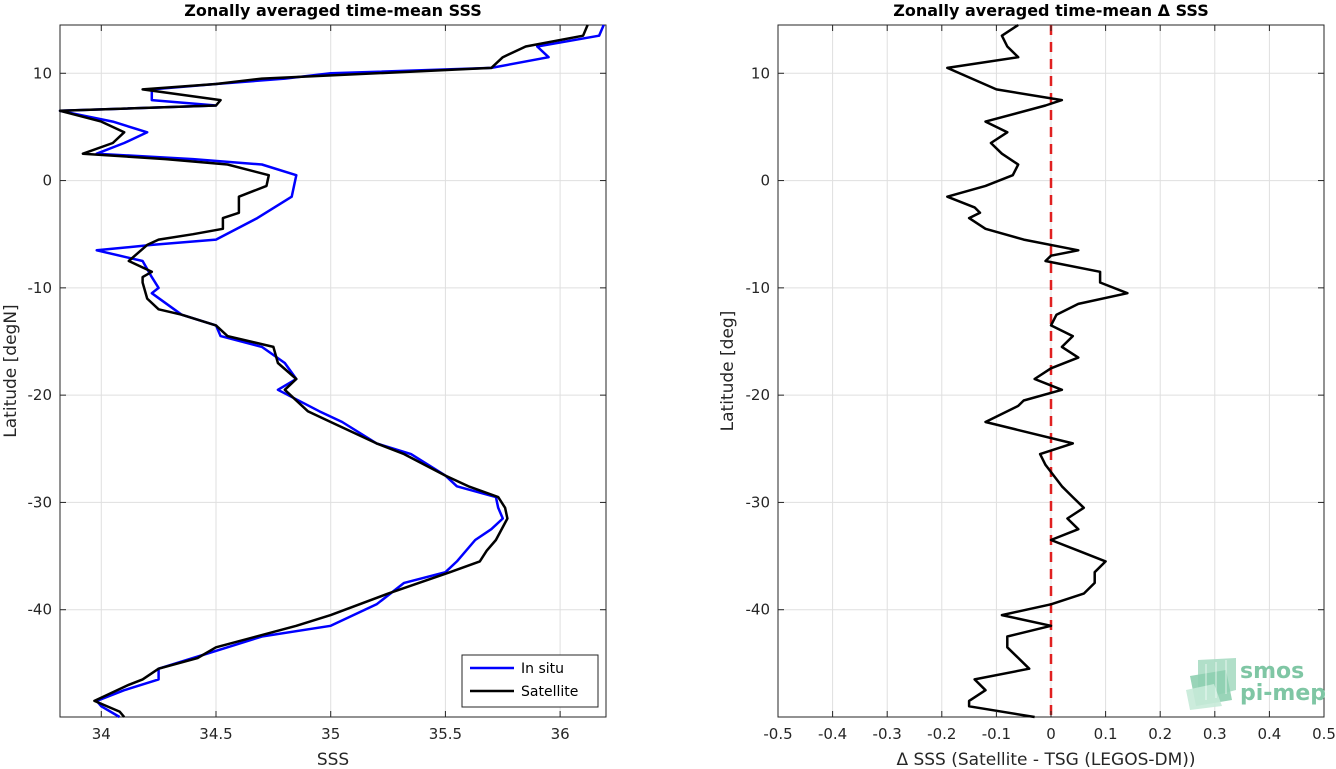  I want to click on x-tick-label: 0.2, so click(1160, 734).